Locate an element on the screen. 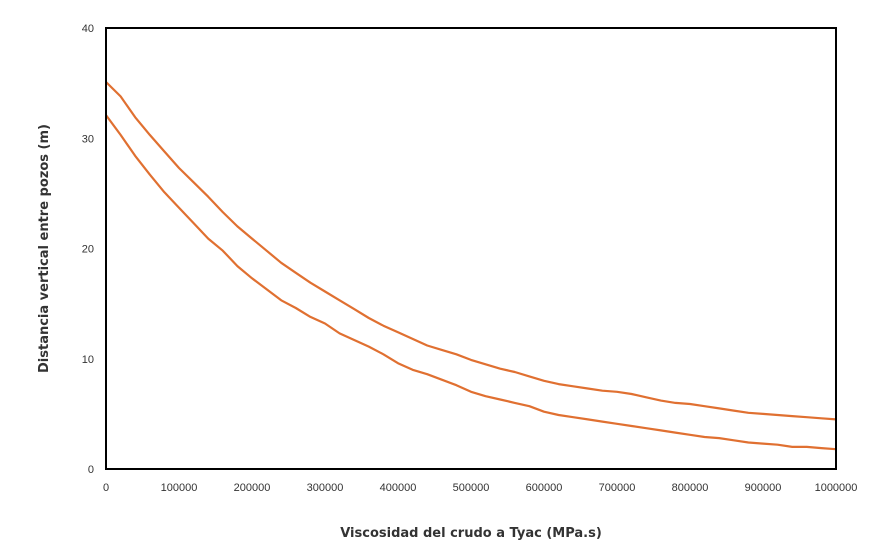 The image size is (869, 550). x-tick-label: 800000 is located at coordinates (690, 488).